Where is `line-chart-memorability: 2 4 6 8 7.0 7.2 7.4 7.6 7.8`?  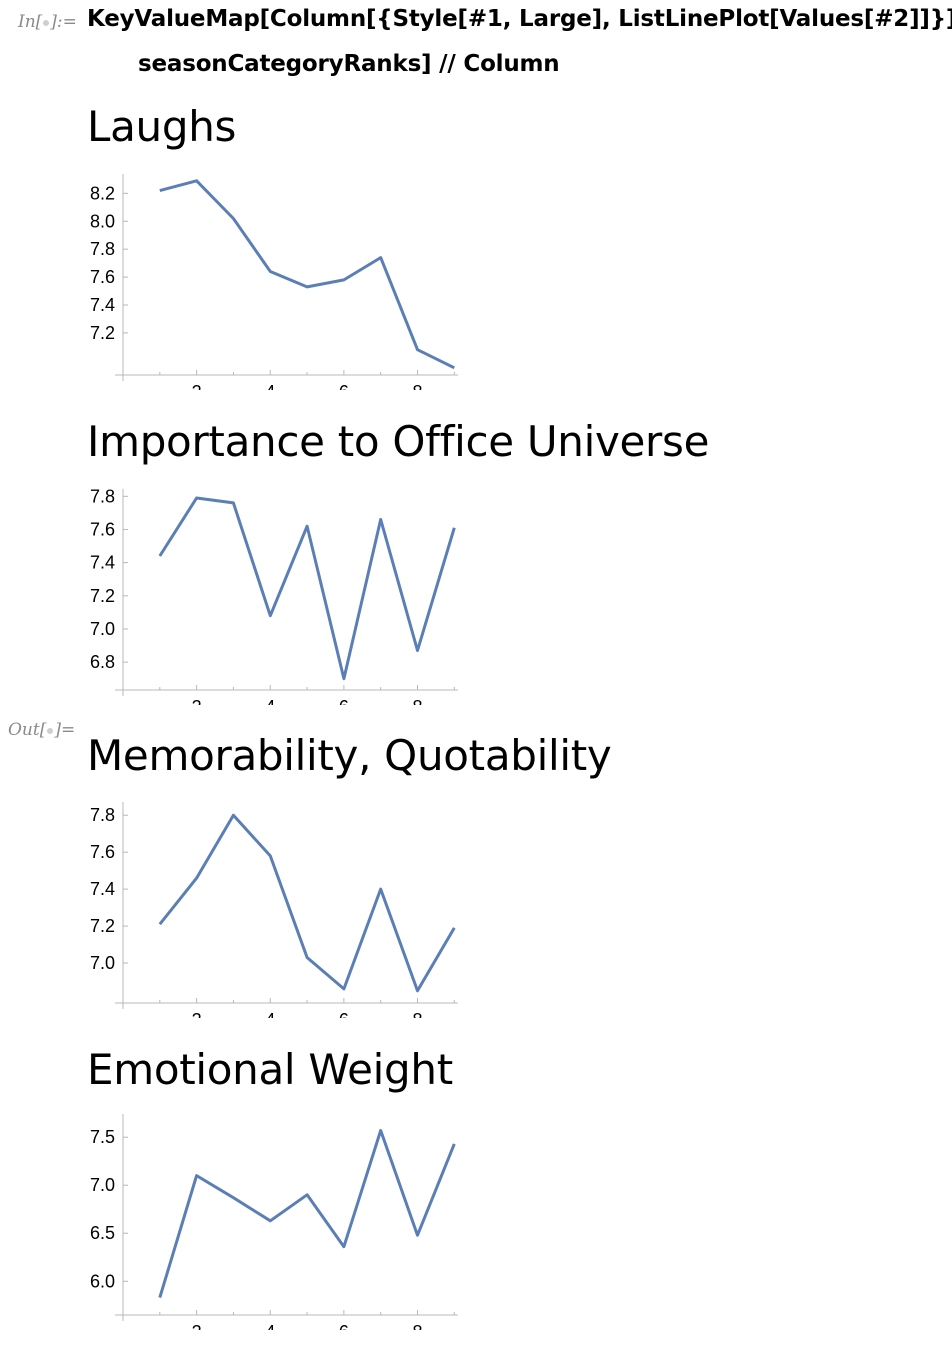 line-chart-memorability: 2 4 6 8 7.0 7.2 7.4 7.6 7.8 is located at coordinates (275, 914).